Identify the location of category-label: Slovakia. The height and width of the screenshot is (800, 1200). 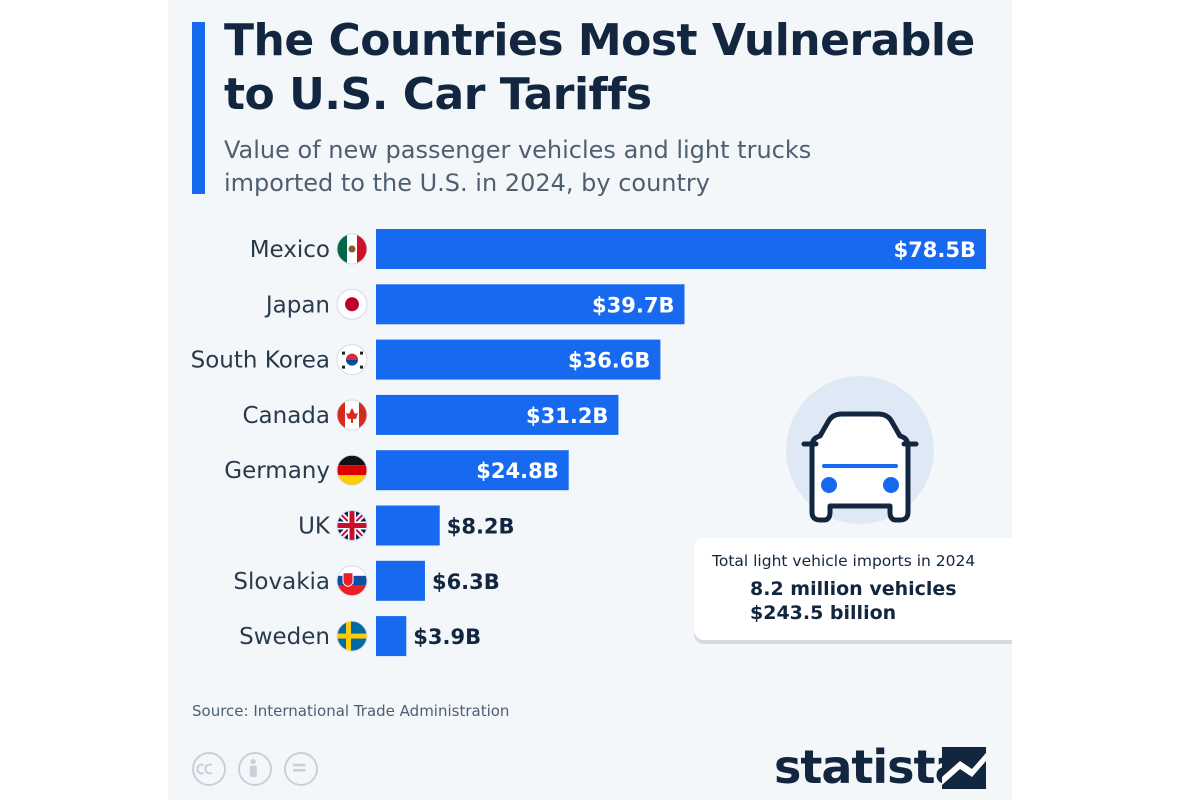
(281, 582).